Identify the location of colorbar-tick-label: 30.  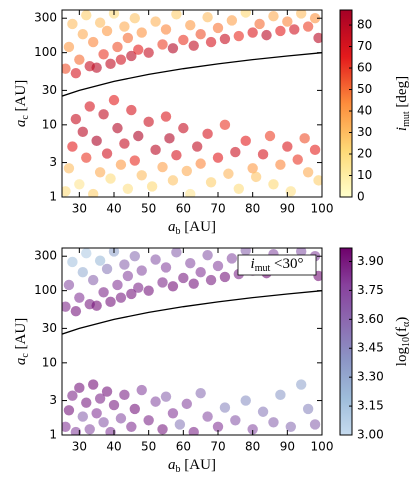
(364, 132).